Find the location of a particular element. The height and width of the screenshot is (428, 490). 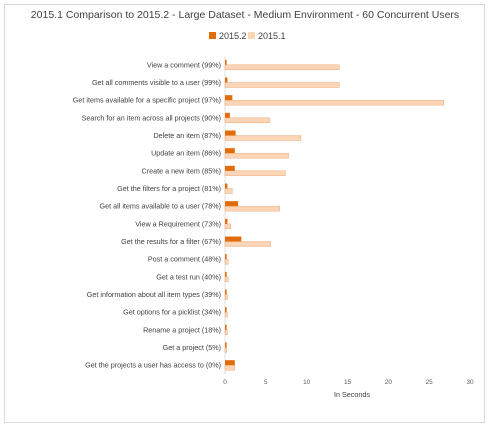

category-label: Update an item (86%) is located at coordinates (186, 153).